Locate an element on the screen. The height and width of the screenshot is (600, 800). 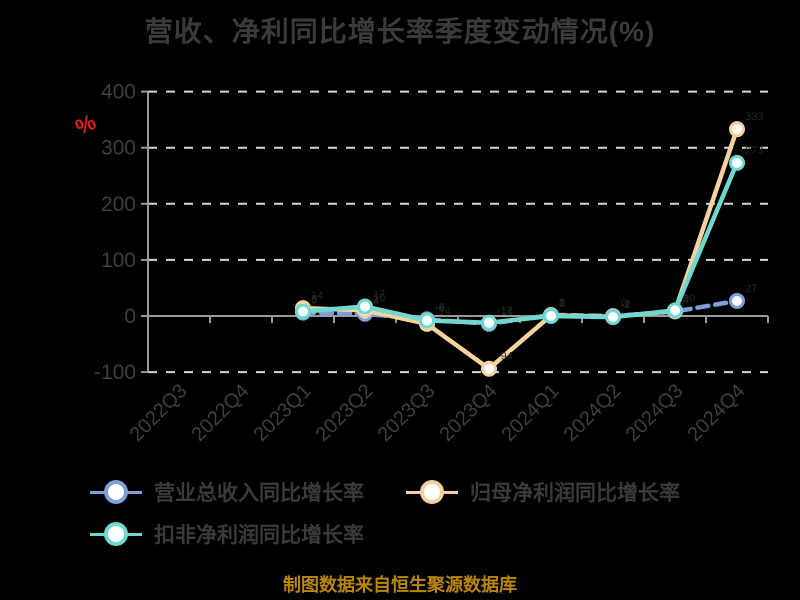
legend-marker-net-profit is located at coordinates (432, 492).